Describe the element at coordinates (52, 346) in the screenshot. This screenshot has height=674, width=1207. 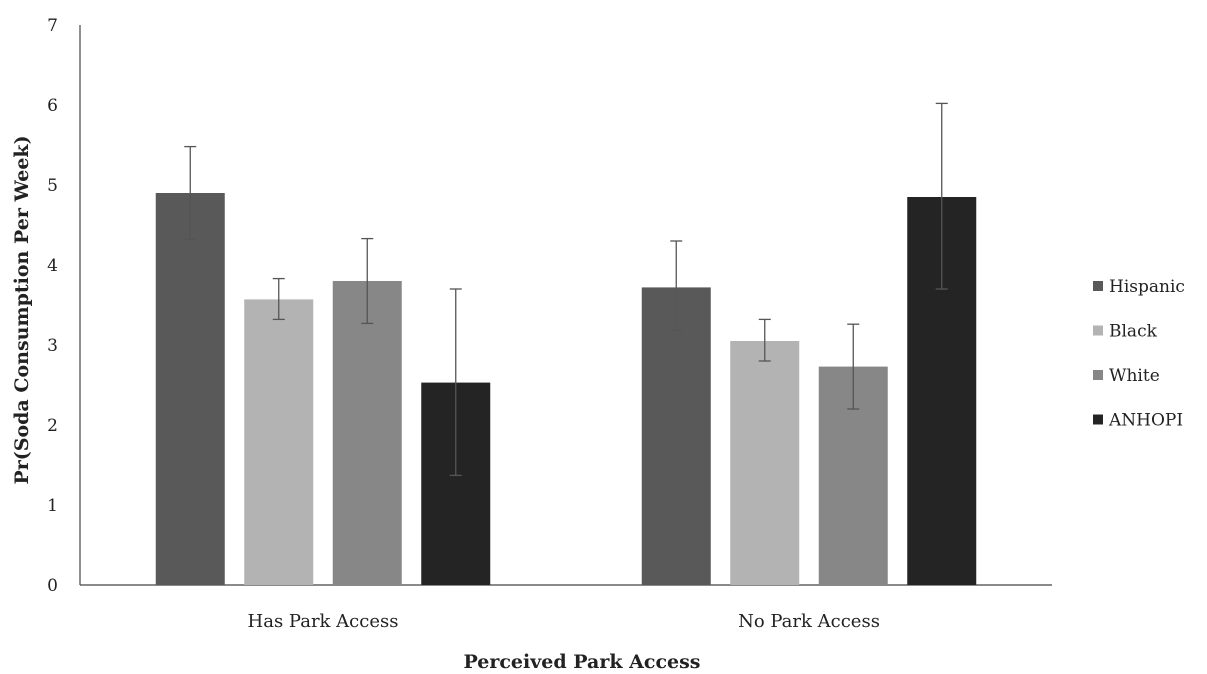
I see `y-tick-label: 3` at that location.